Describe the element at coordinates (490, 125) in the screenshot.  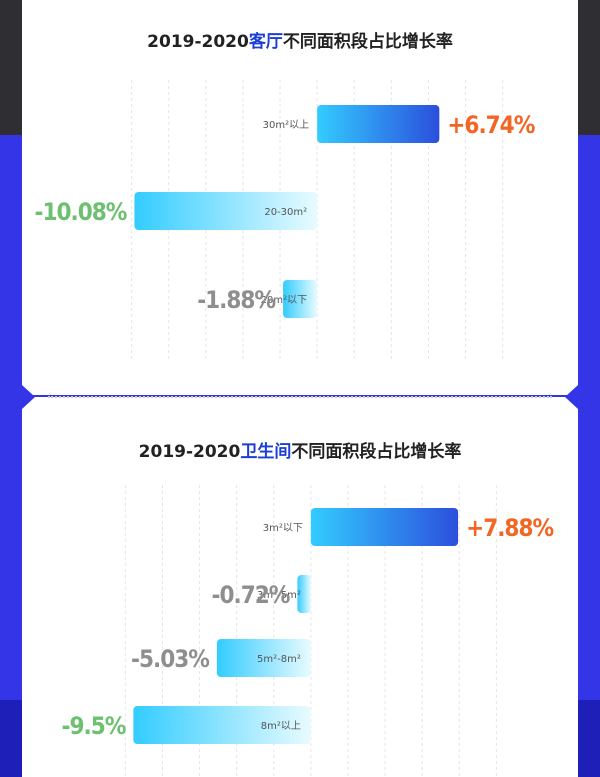
I see `value-label: +6.74%` at that location.